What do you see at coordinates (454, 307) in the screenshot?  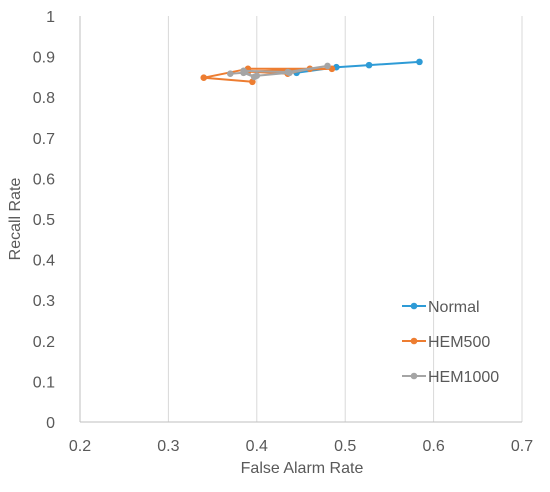 I see `legend-label: Normal` at bounding box center [454, 307].